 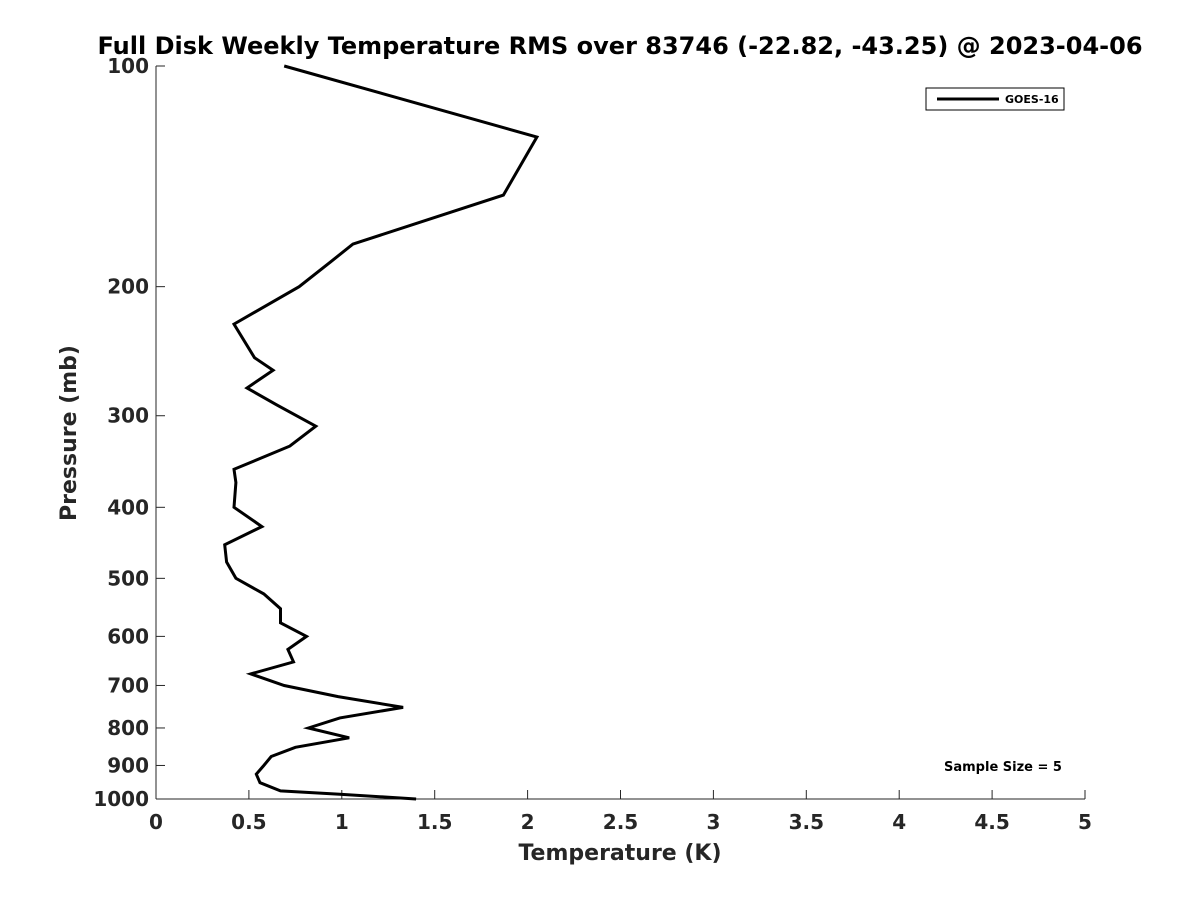 I want to click on x-tick-label: 5, so click(x=1085, y=822).